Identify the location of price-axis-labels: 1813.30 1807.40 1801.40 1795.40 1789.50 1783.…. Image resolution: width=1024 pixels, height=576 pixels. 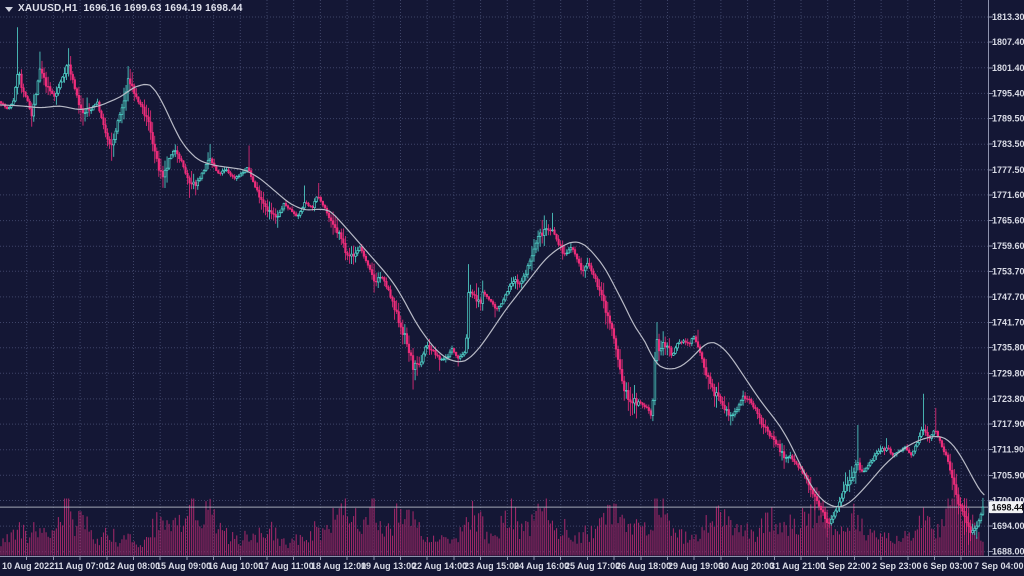
(1008, 284).